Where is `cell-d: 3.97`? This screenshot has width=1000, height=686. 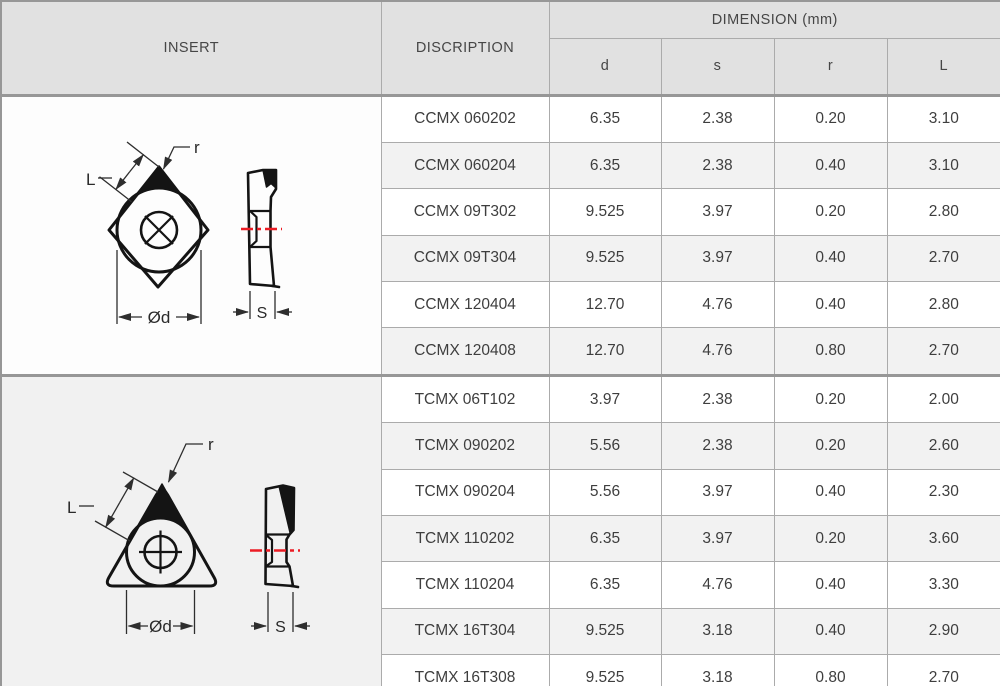 cell-d: 3.97 is located at coordinates (605, 399).